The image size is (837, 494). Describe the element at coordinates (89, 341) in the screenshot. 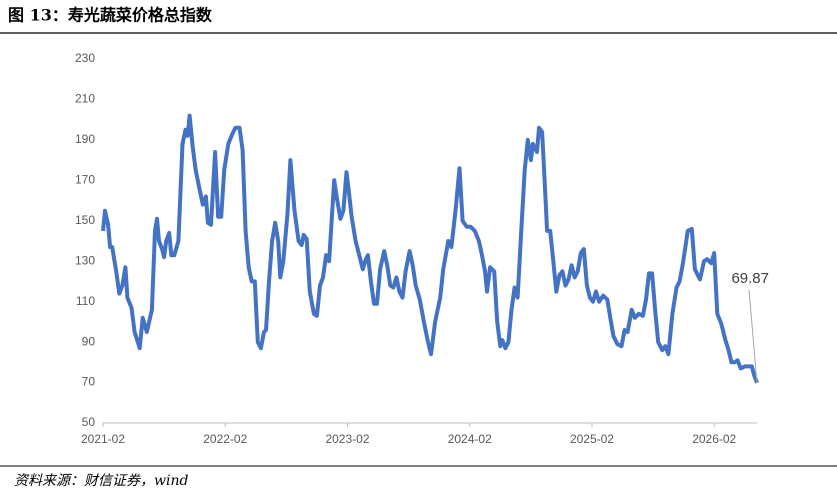

I see `y-tick-label: 90` at that location.